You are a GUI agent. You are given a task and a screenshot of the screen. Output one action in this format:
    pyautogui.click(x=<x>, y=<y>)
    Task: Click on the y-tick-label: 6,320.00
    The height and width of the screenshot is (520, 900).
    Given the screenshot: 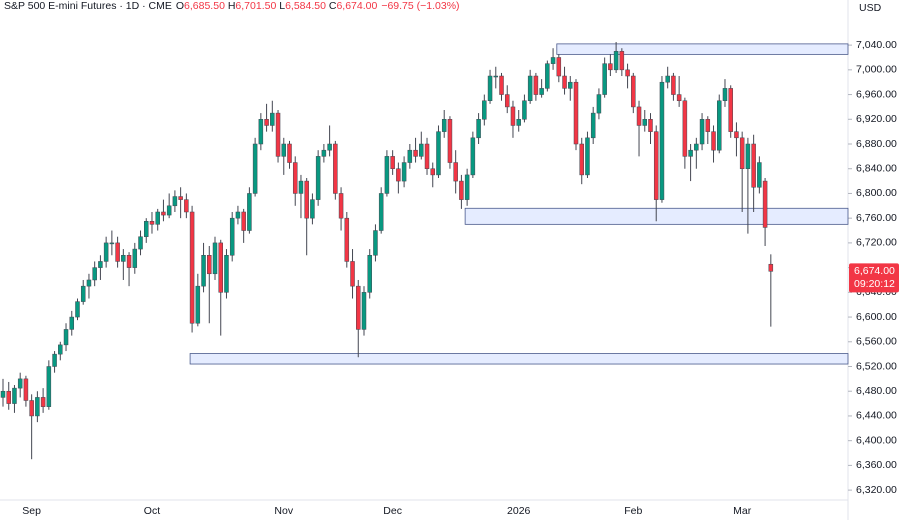 What is the action you would take?
    pyautogui.click(x=876, y=490)
    